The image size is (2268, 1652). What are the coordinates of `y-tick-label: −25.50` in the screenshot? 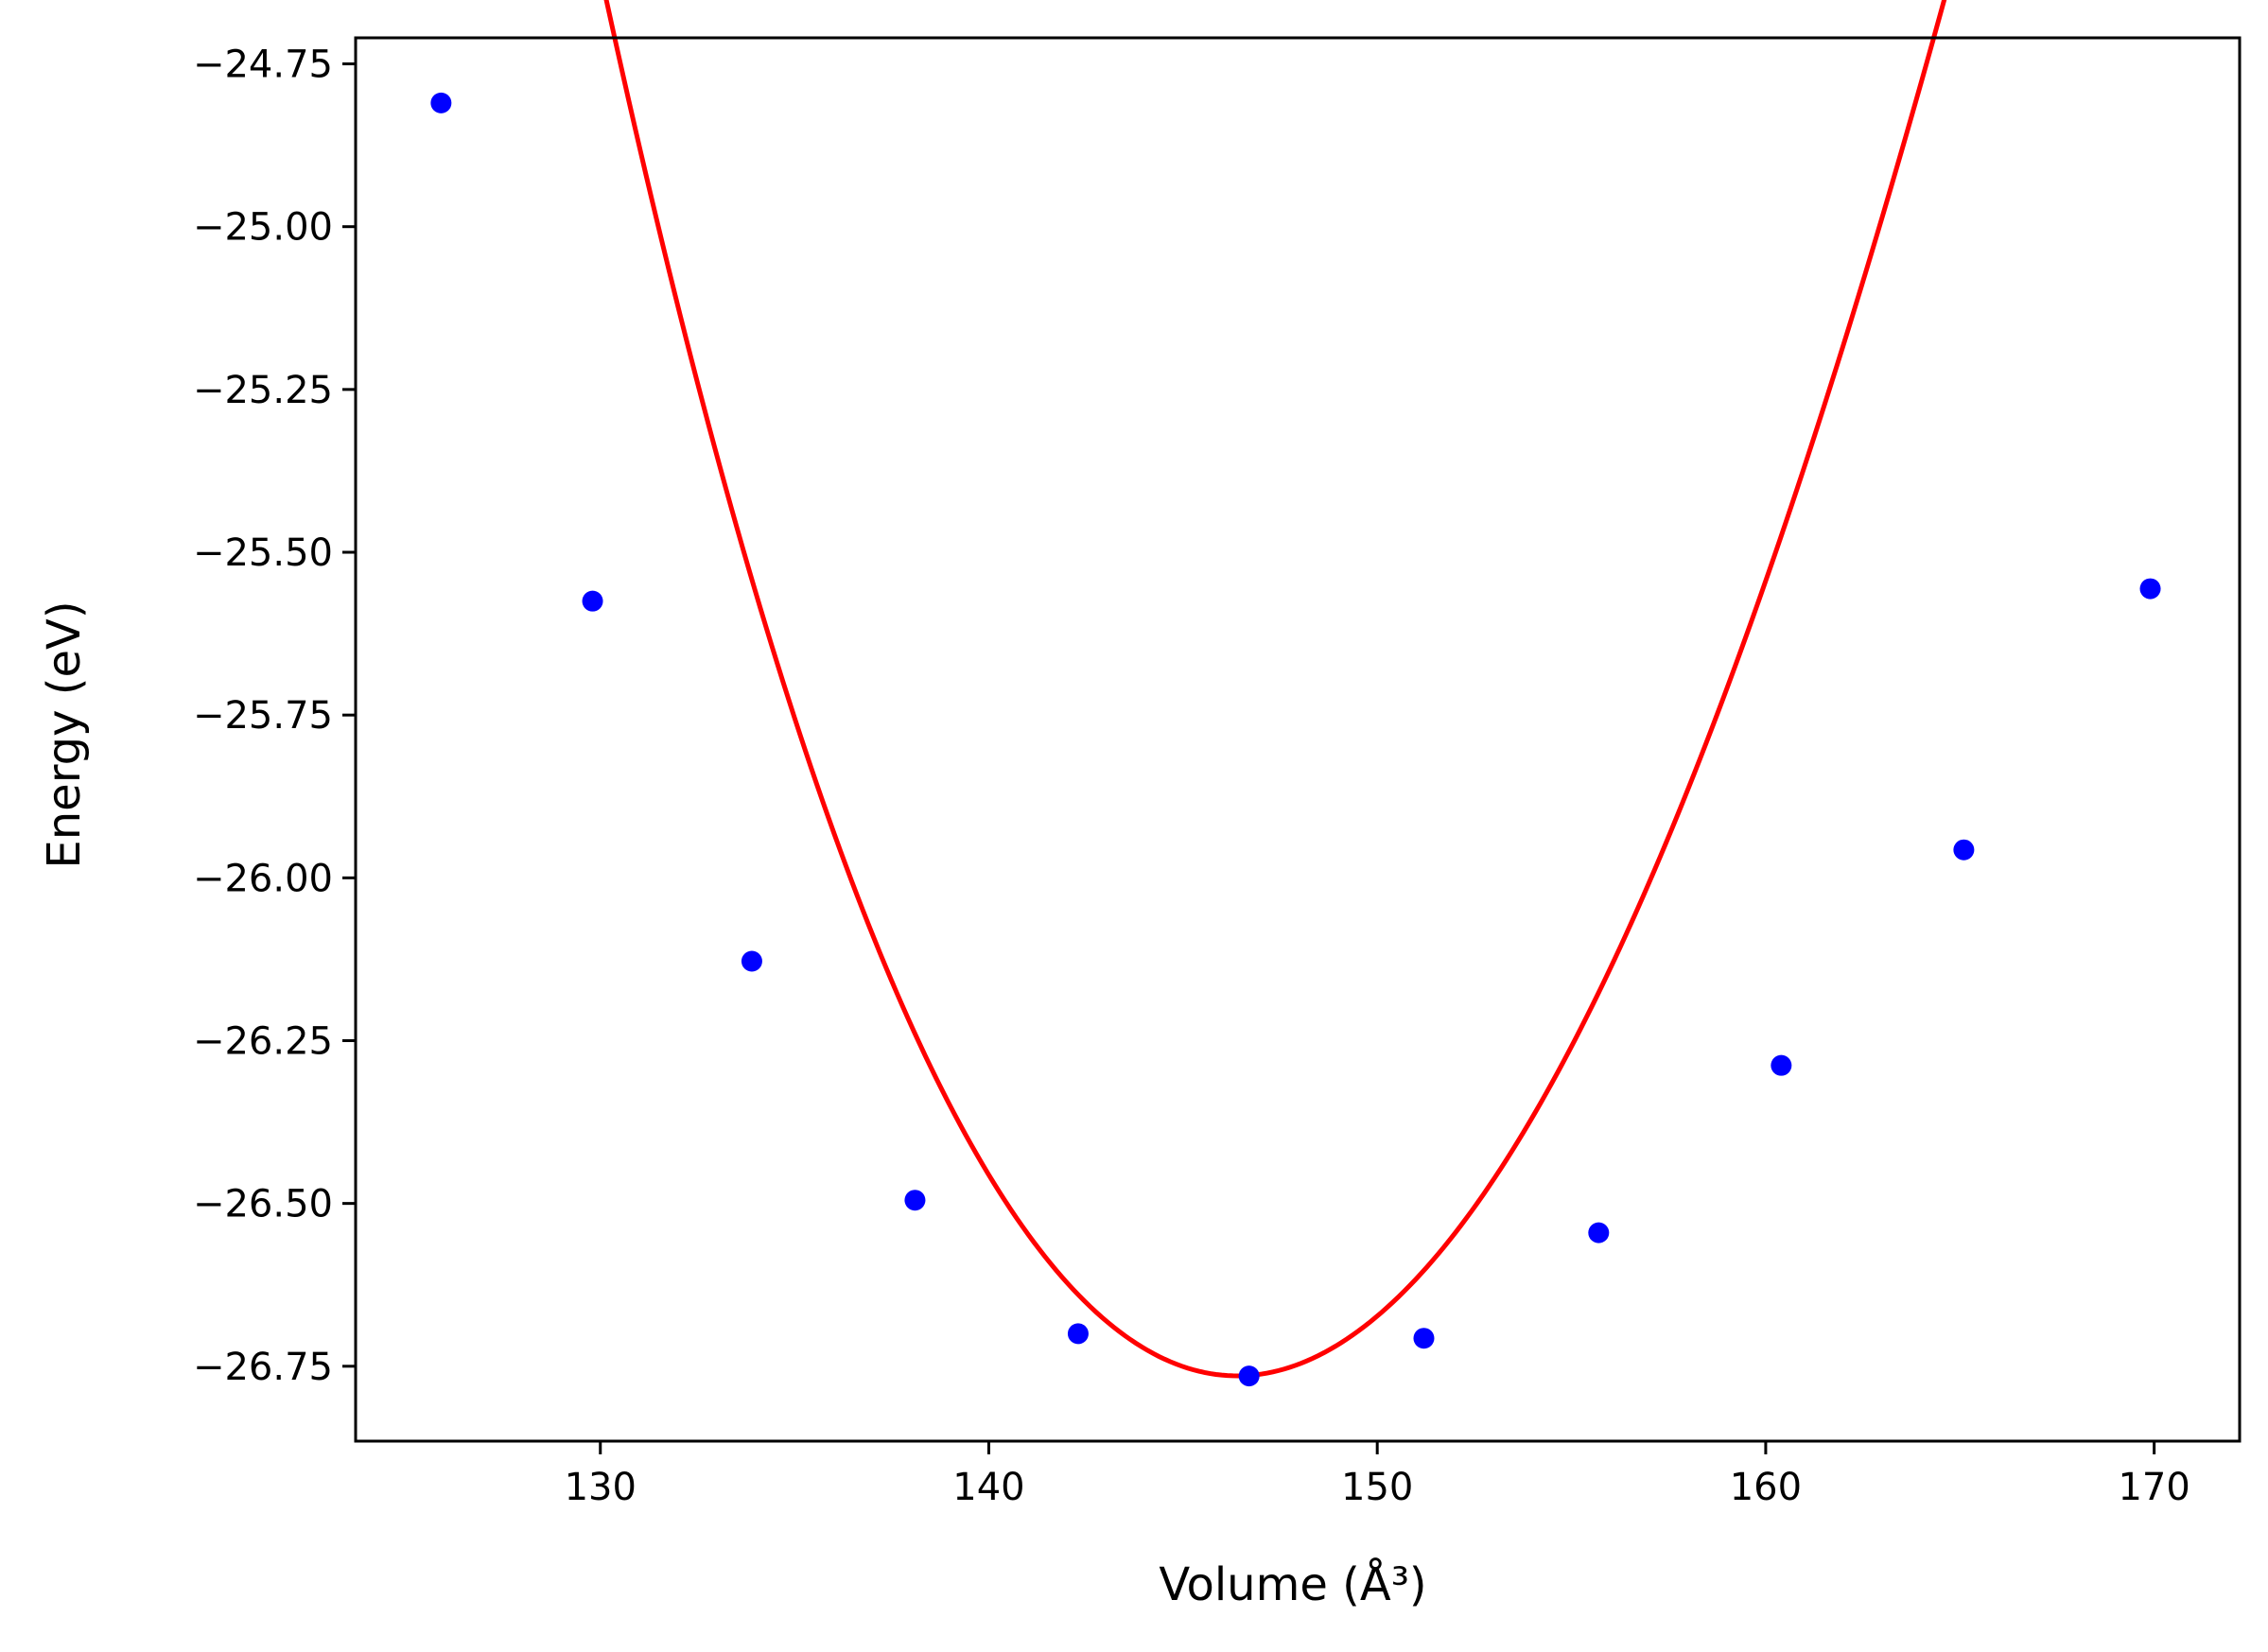 It's located at (263, 553).